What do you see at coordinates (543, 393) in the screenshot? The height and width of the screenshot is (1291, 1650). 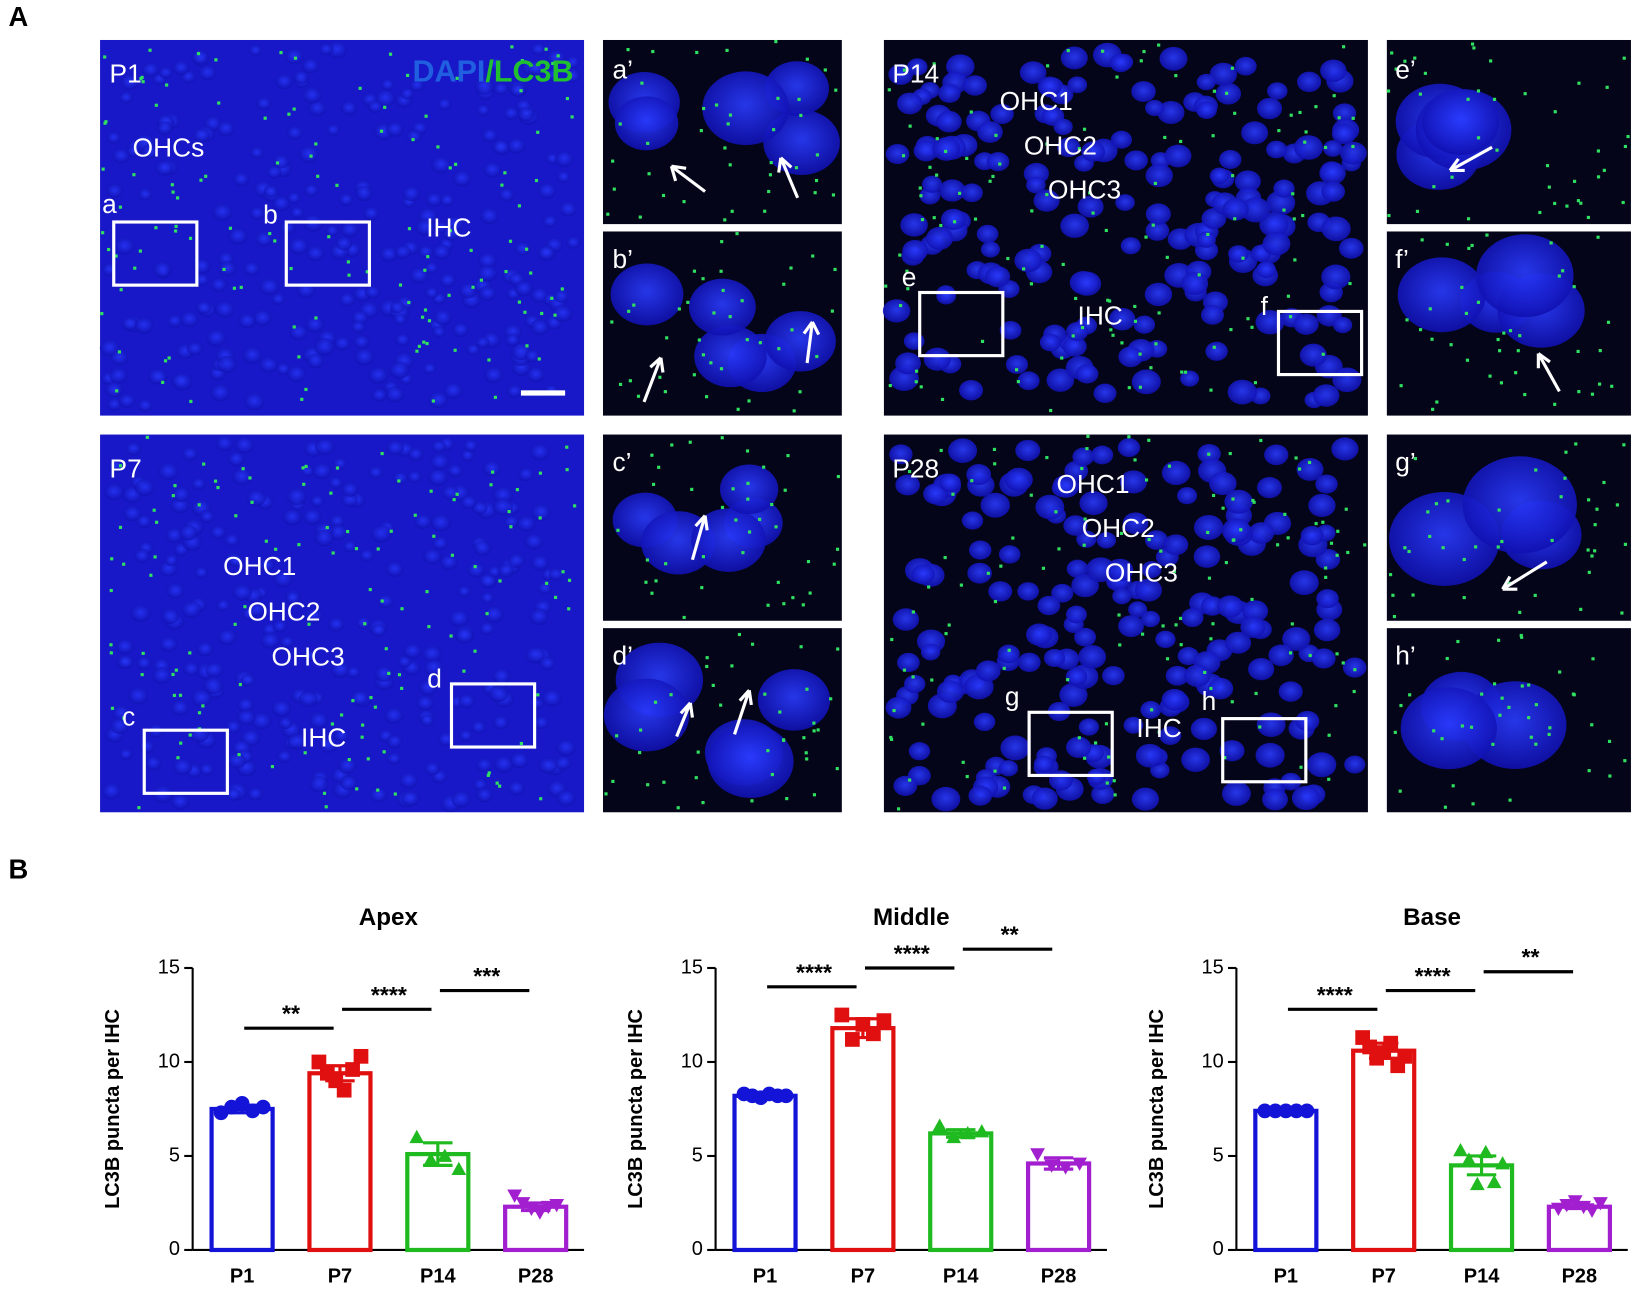 I see `scale-bar` at bounding box center [543, 393].